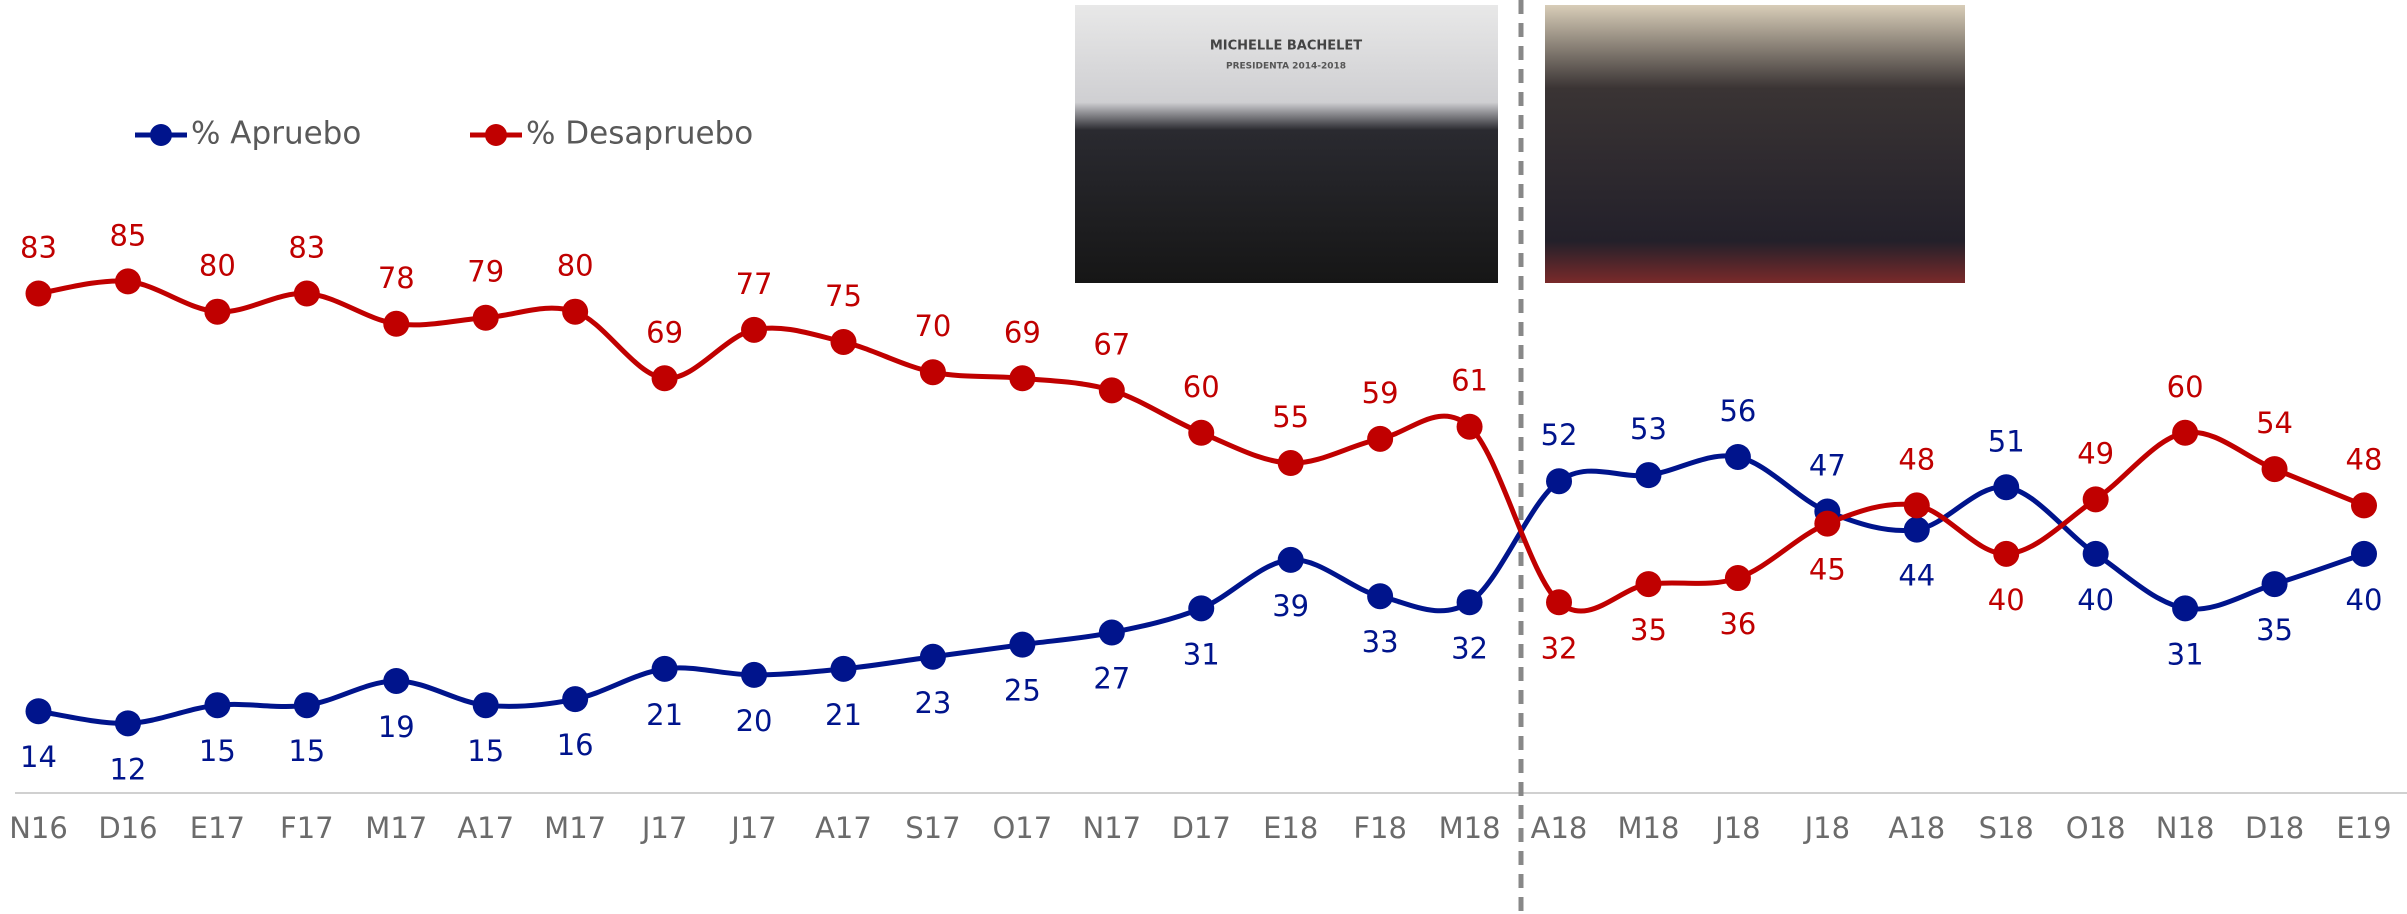  What do you see at coordinates (1916, 576) in the screenshot?
I see `data-label: 44` at bounding box center [1916, 576].